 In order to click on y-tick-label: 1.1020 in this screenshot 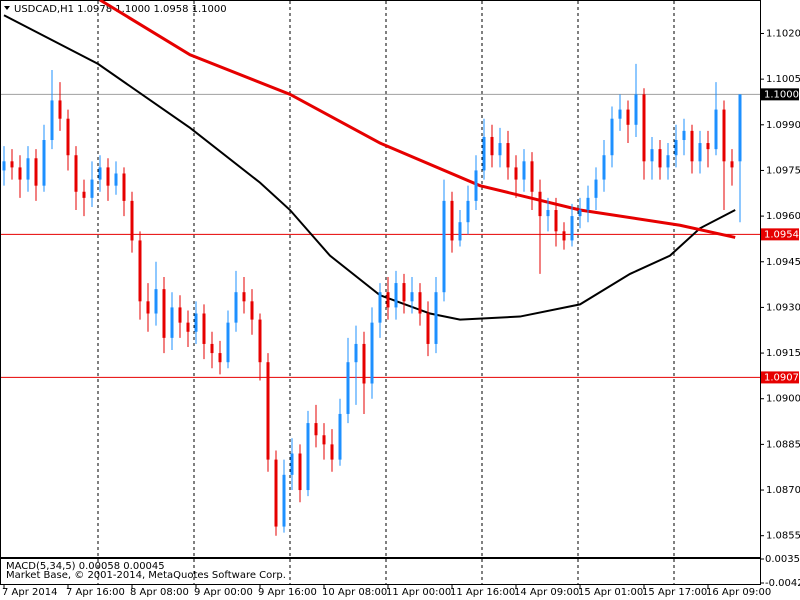, I will do `click(783, 33)`.